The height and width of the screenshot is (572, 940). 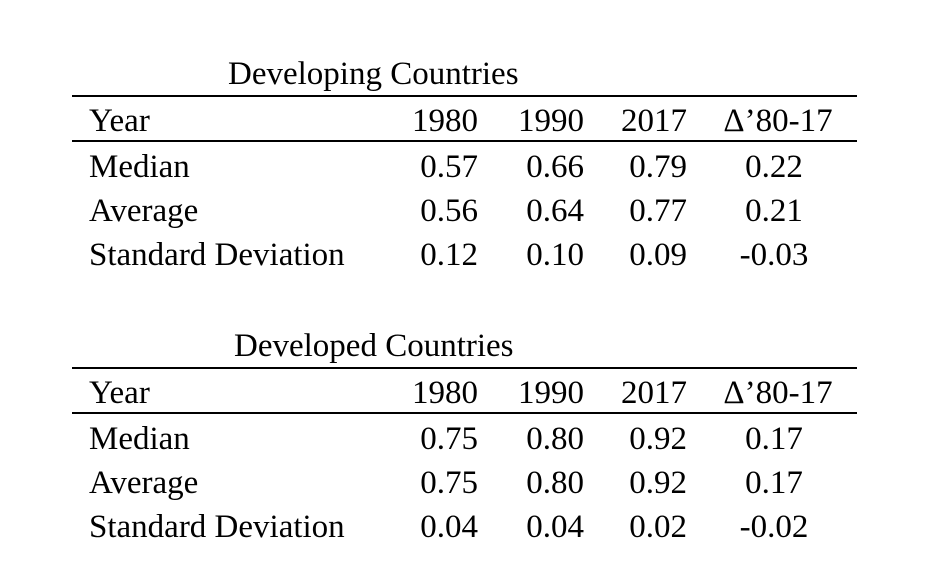 What do you see at coordinates (774, 167) in the screenshot?
I see `cell-delta: 0.22` at bounding box center [774, 167].